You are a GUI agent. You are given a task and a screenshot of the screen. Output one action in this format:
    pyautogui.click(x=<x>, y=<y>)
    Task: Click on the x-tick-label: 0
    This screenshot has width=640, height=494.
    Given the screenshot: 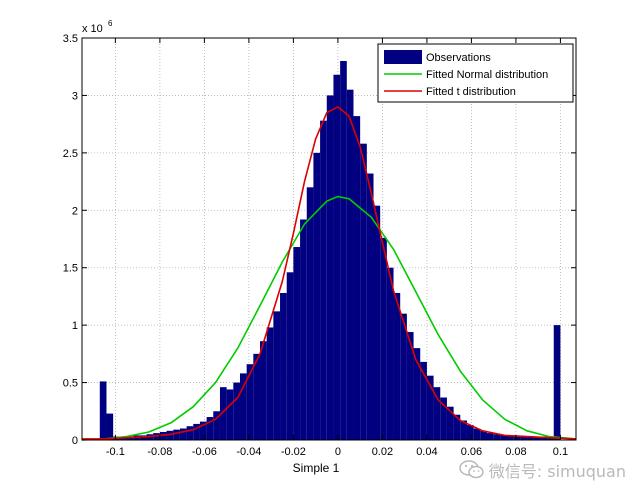 What is the action you would take?
    pyautogui.click(x=338, y=452)
    